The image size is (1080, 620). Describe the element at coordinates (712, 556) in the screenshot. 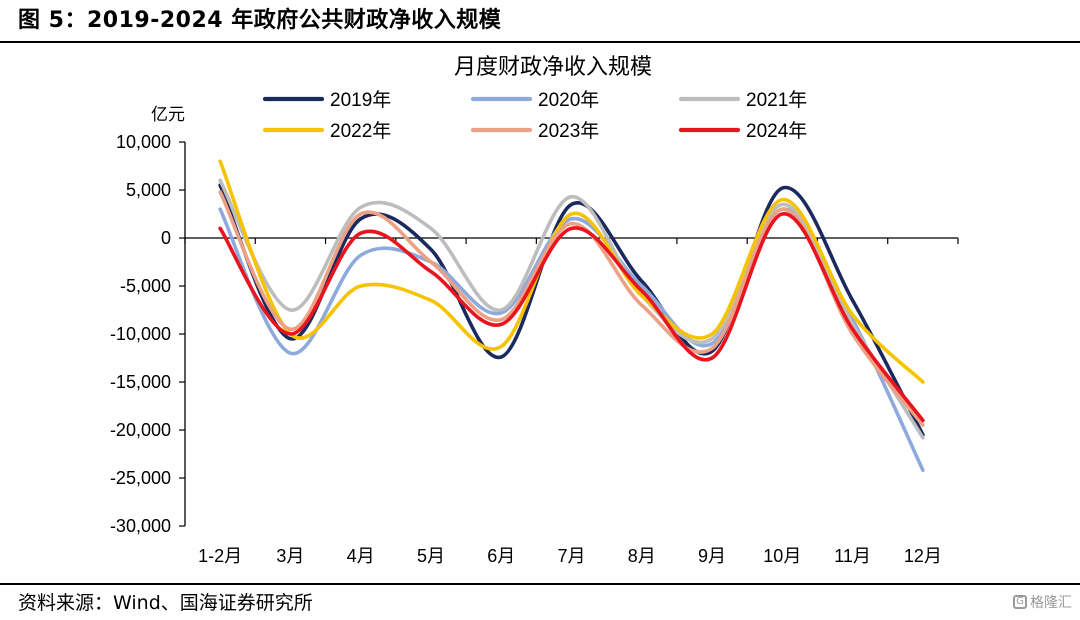

I see `x-tick-label: 9月` at that location.